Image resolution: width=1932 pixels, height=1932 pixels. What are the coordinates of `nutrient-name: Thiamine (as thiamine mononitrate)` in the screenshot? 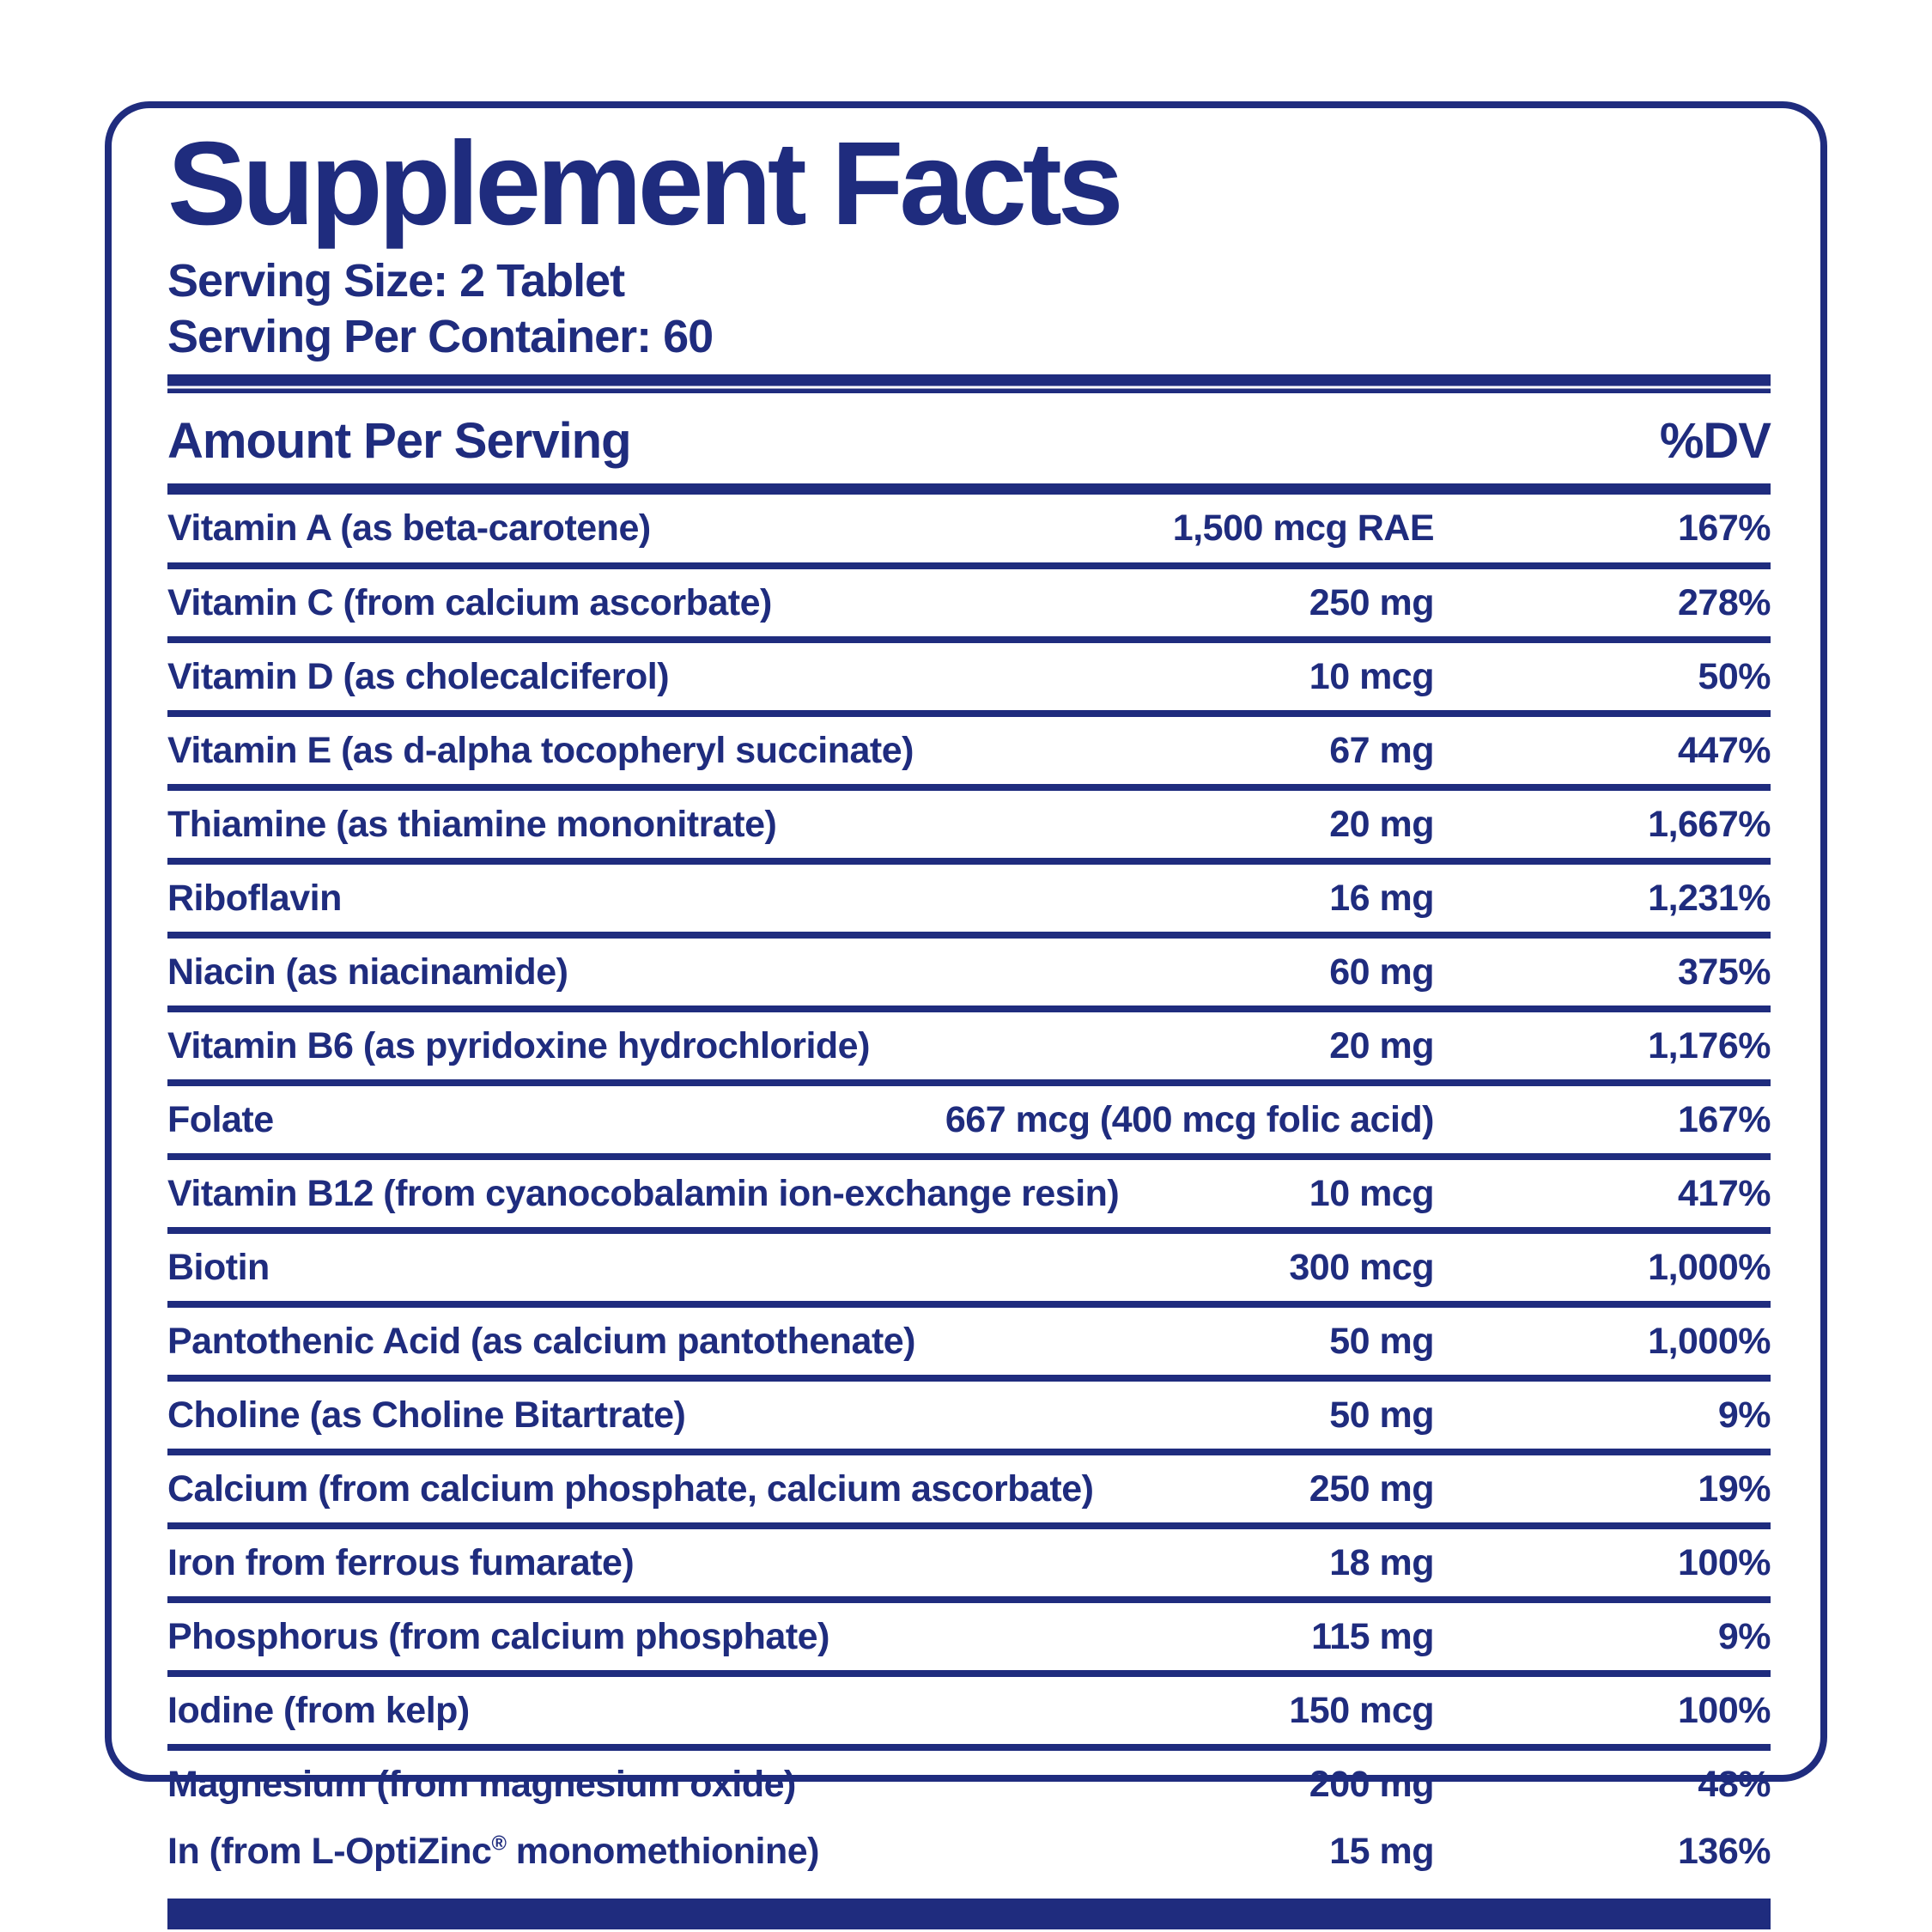 It's located at (472, 824).